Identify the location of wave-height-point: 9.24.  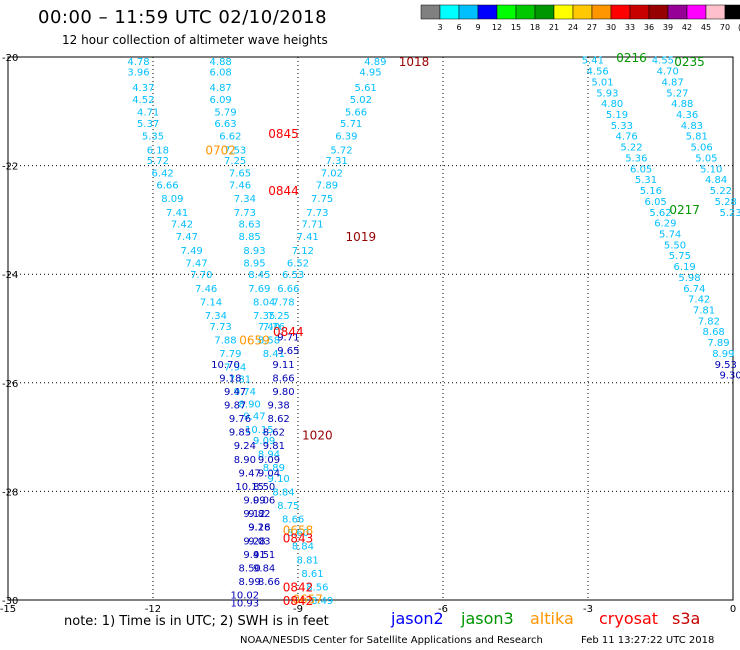
(245, 446).